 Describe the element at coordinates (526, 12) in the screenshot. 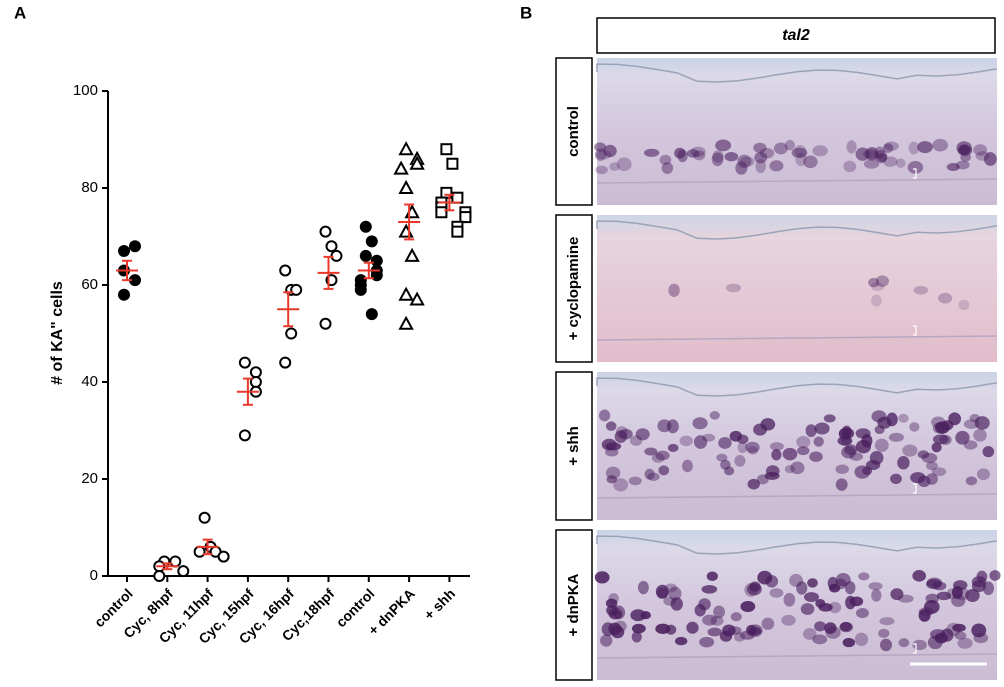

I see `panel-label: B` at that location.